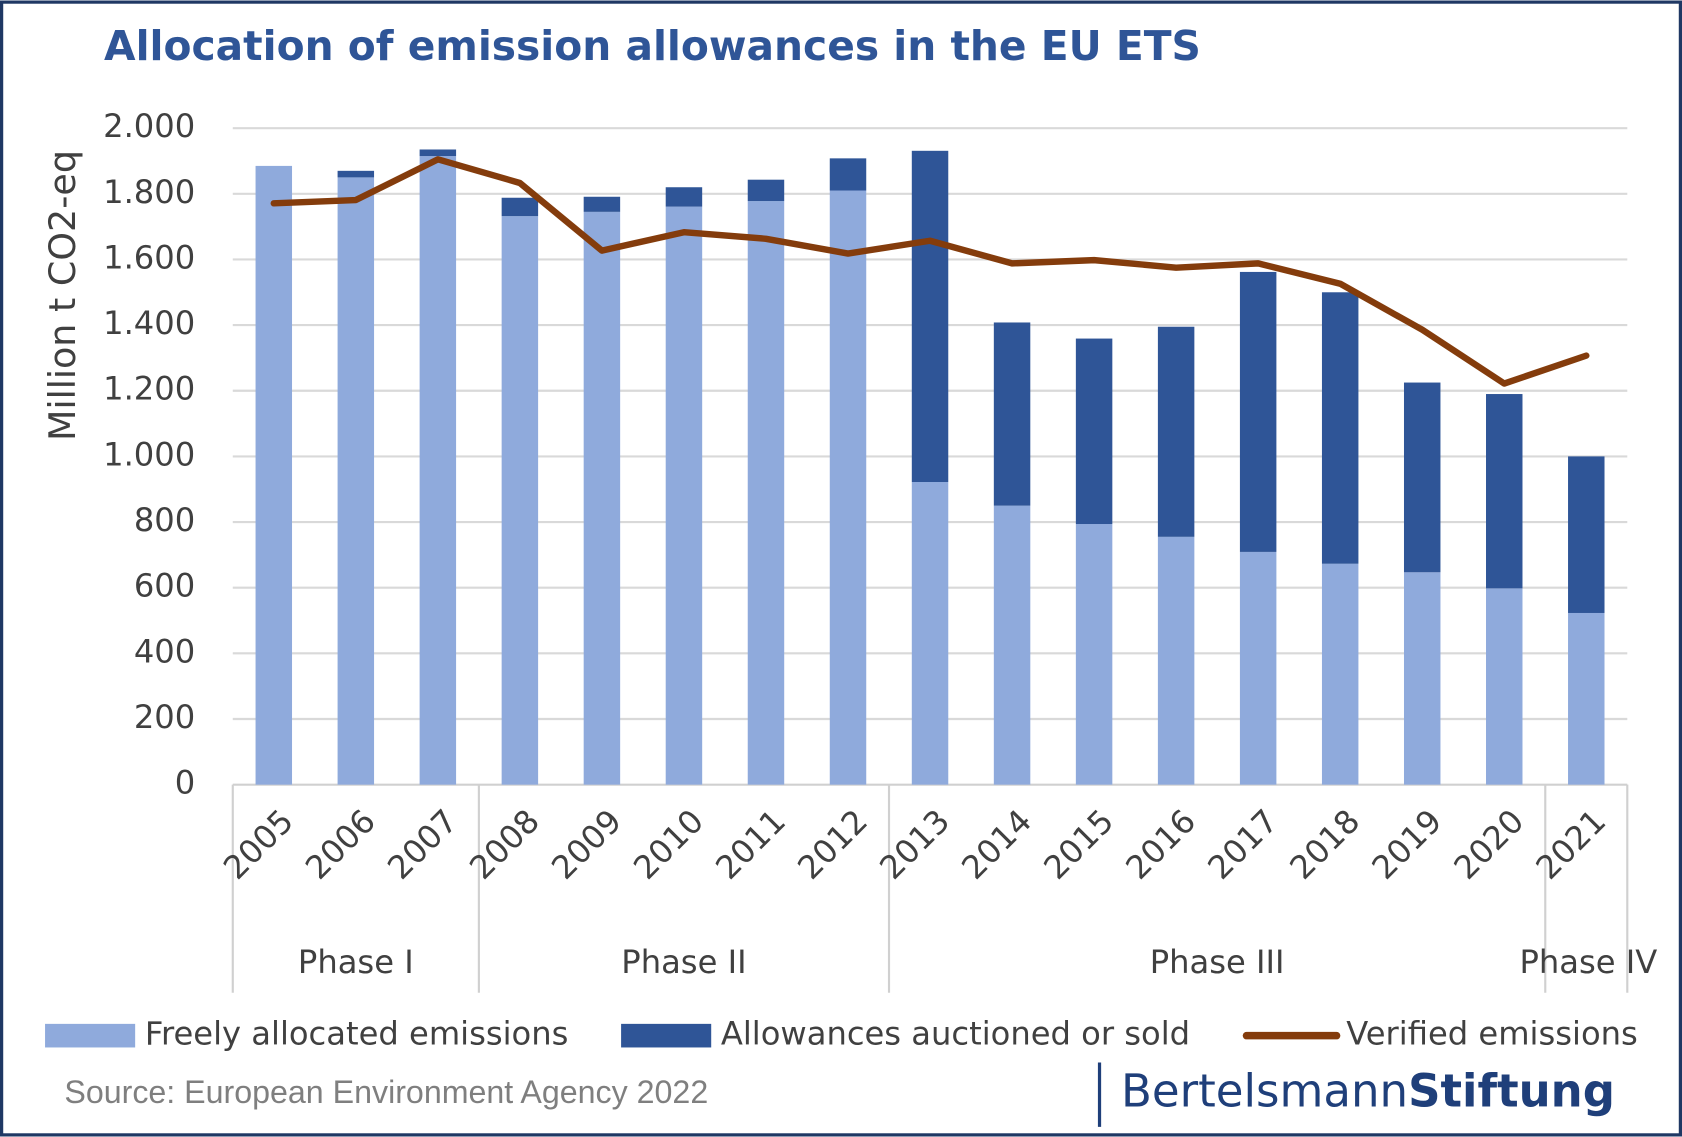  What do you see at coordinates (683, 962) in the screenshot?
I see `phase-label: Phase II` at bounding box center [683, 962].